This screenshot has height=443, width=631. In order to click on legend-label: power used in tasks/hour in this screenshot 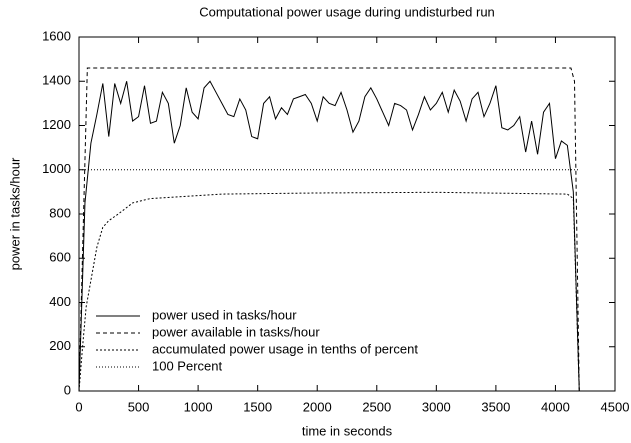, I will do `click(224, 314)`.